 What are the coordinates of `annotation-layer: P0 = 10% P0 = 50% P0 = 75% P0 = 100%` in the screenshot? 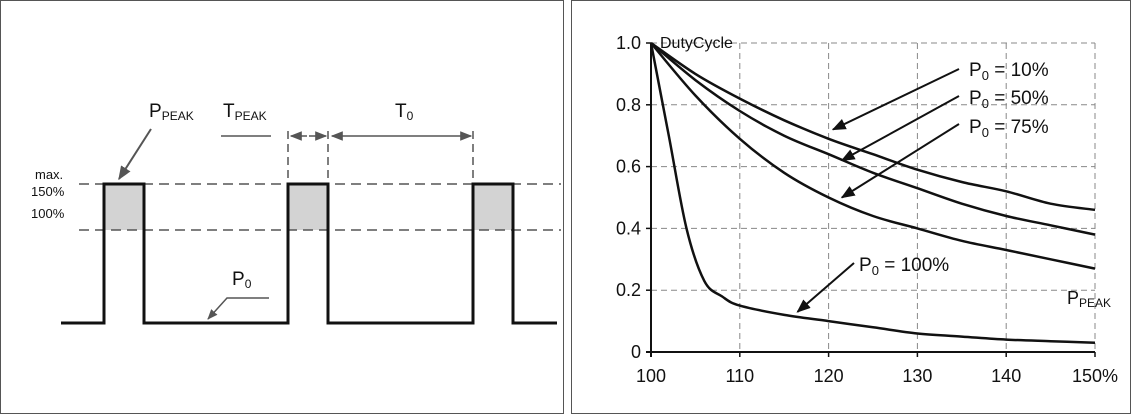 It's located at (922, 186).